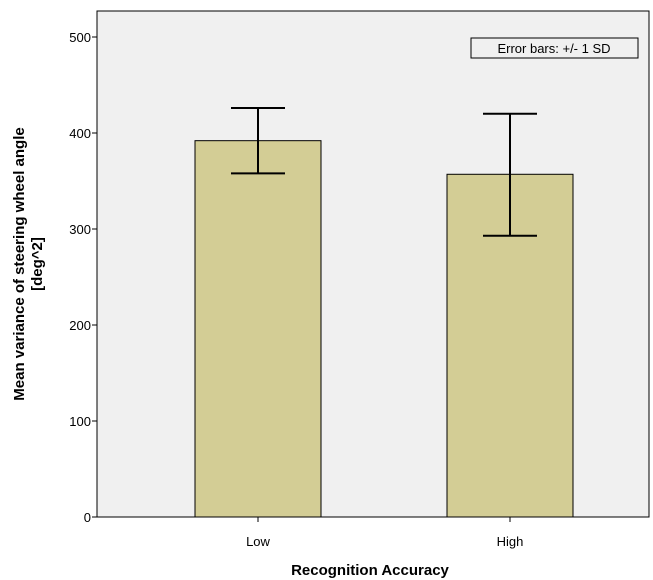 This screenshot has width=653, height=580. I want to click on y-tick-label-100: 100, so click(80, 421).